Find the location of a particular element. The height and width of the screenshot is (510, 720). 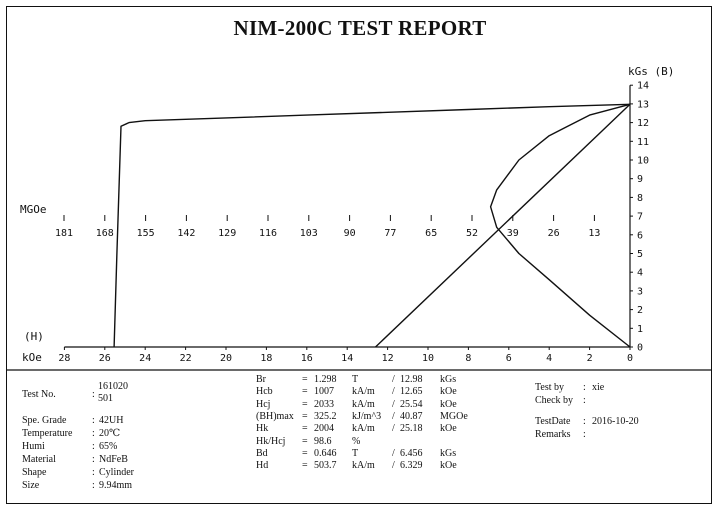

test-no-sep: : is located at coordinates (93, 394).